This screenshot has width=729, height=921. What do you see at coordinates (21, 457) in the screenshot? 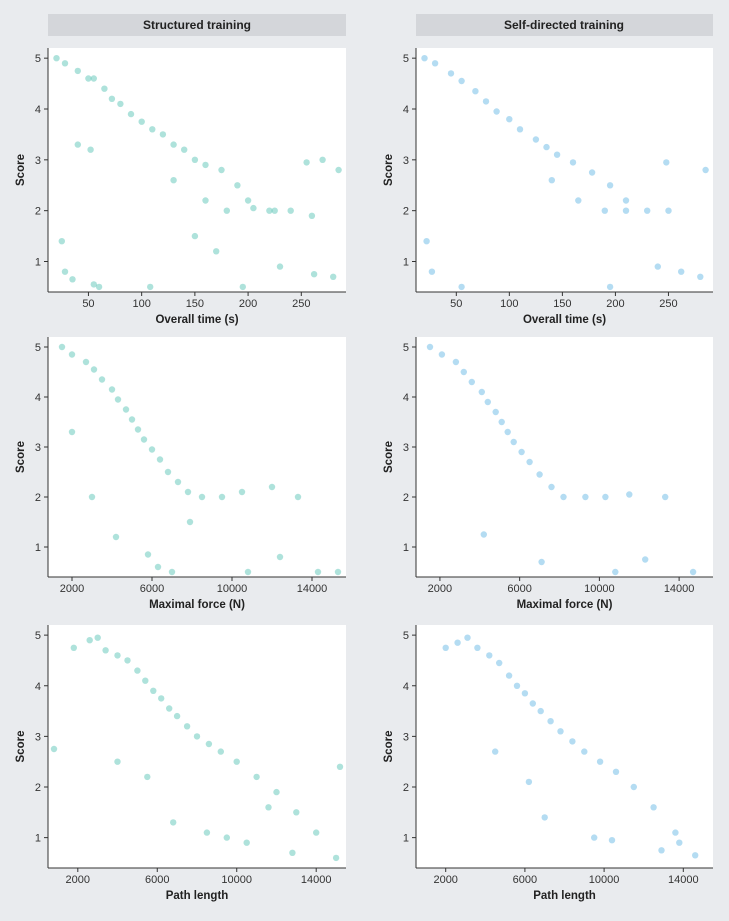
I see `y-axis-label: Score` at bounding box center [21, 457].